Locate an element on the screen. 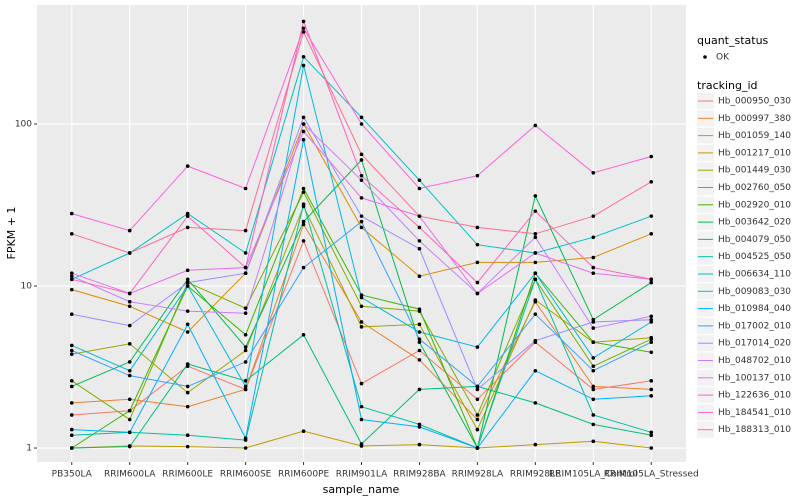  legend-label: Hb_001059_140 is located at coordinates (754, 136).